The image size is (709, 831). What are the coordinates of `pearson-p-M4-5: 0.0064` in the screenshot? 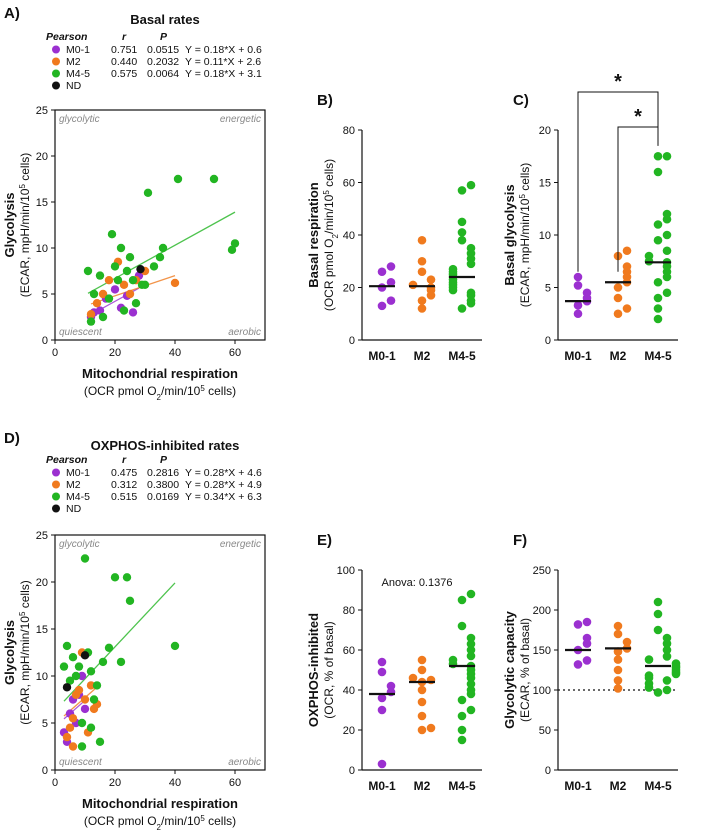 It's located at (163, 74).